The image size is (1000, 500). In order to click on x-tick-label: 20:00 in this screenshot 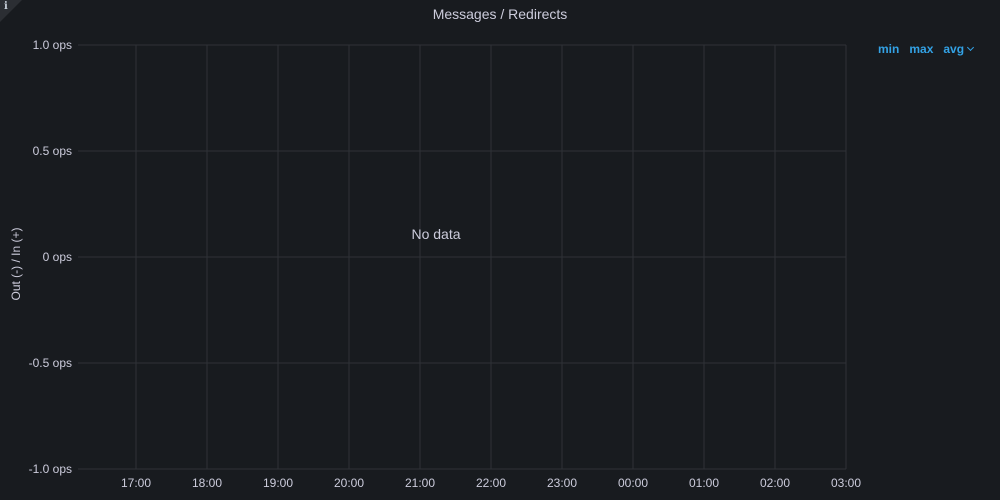, I will do `click(349, 483)`.